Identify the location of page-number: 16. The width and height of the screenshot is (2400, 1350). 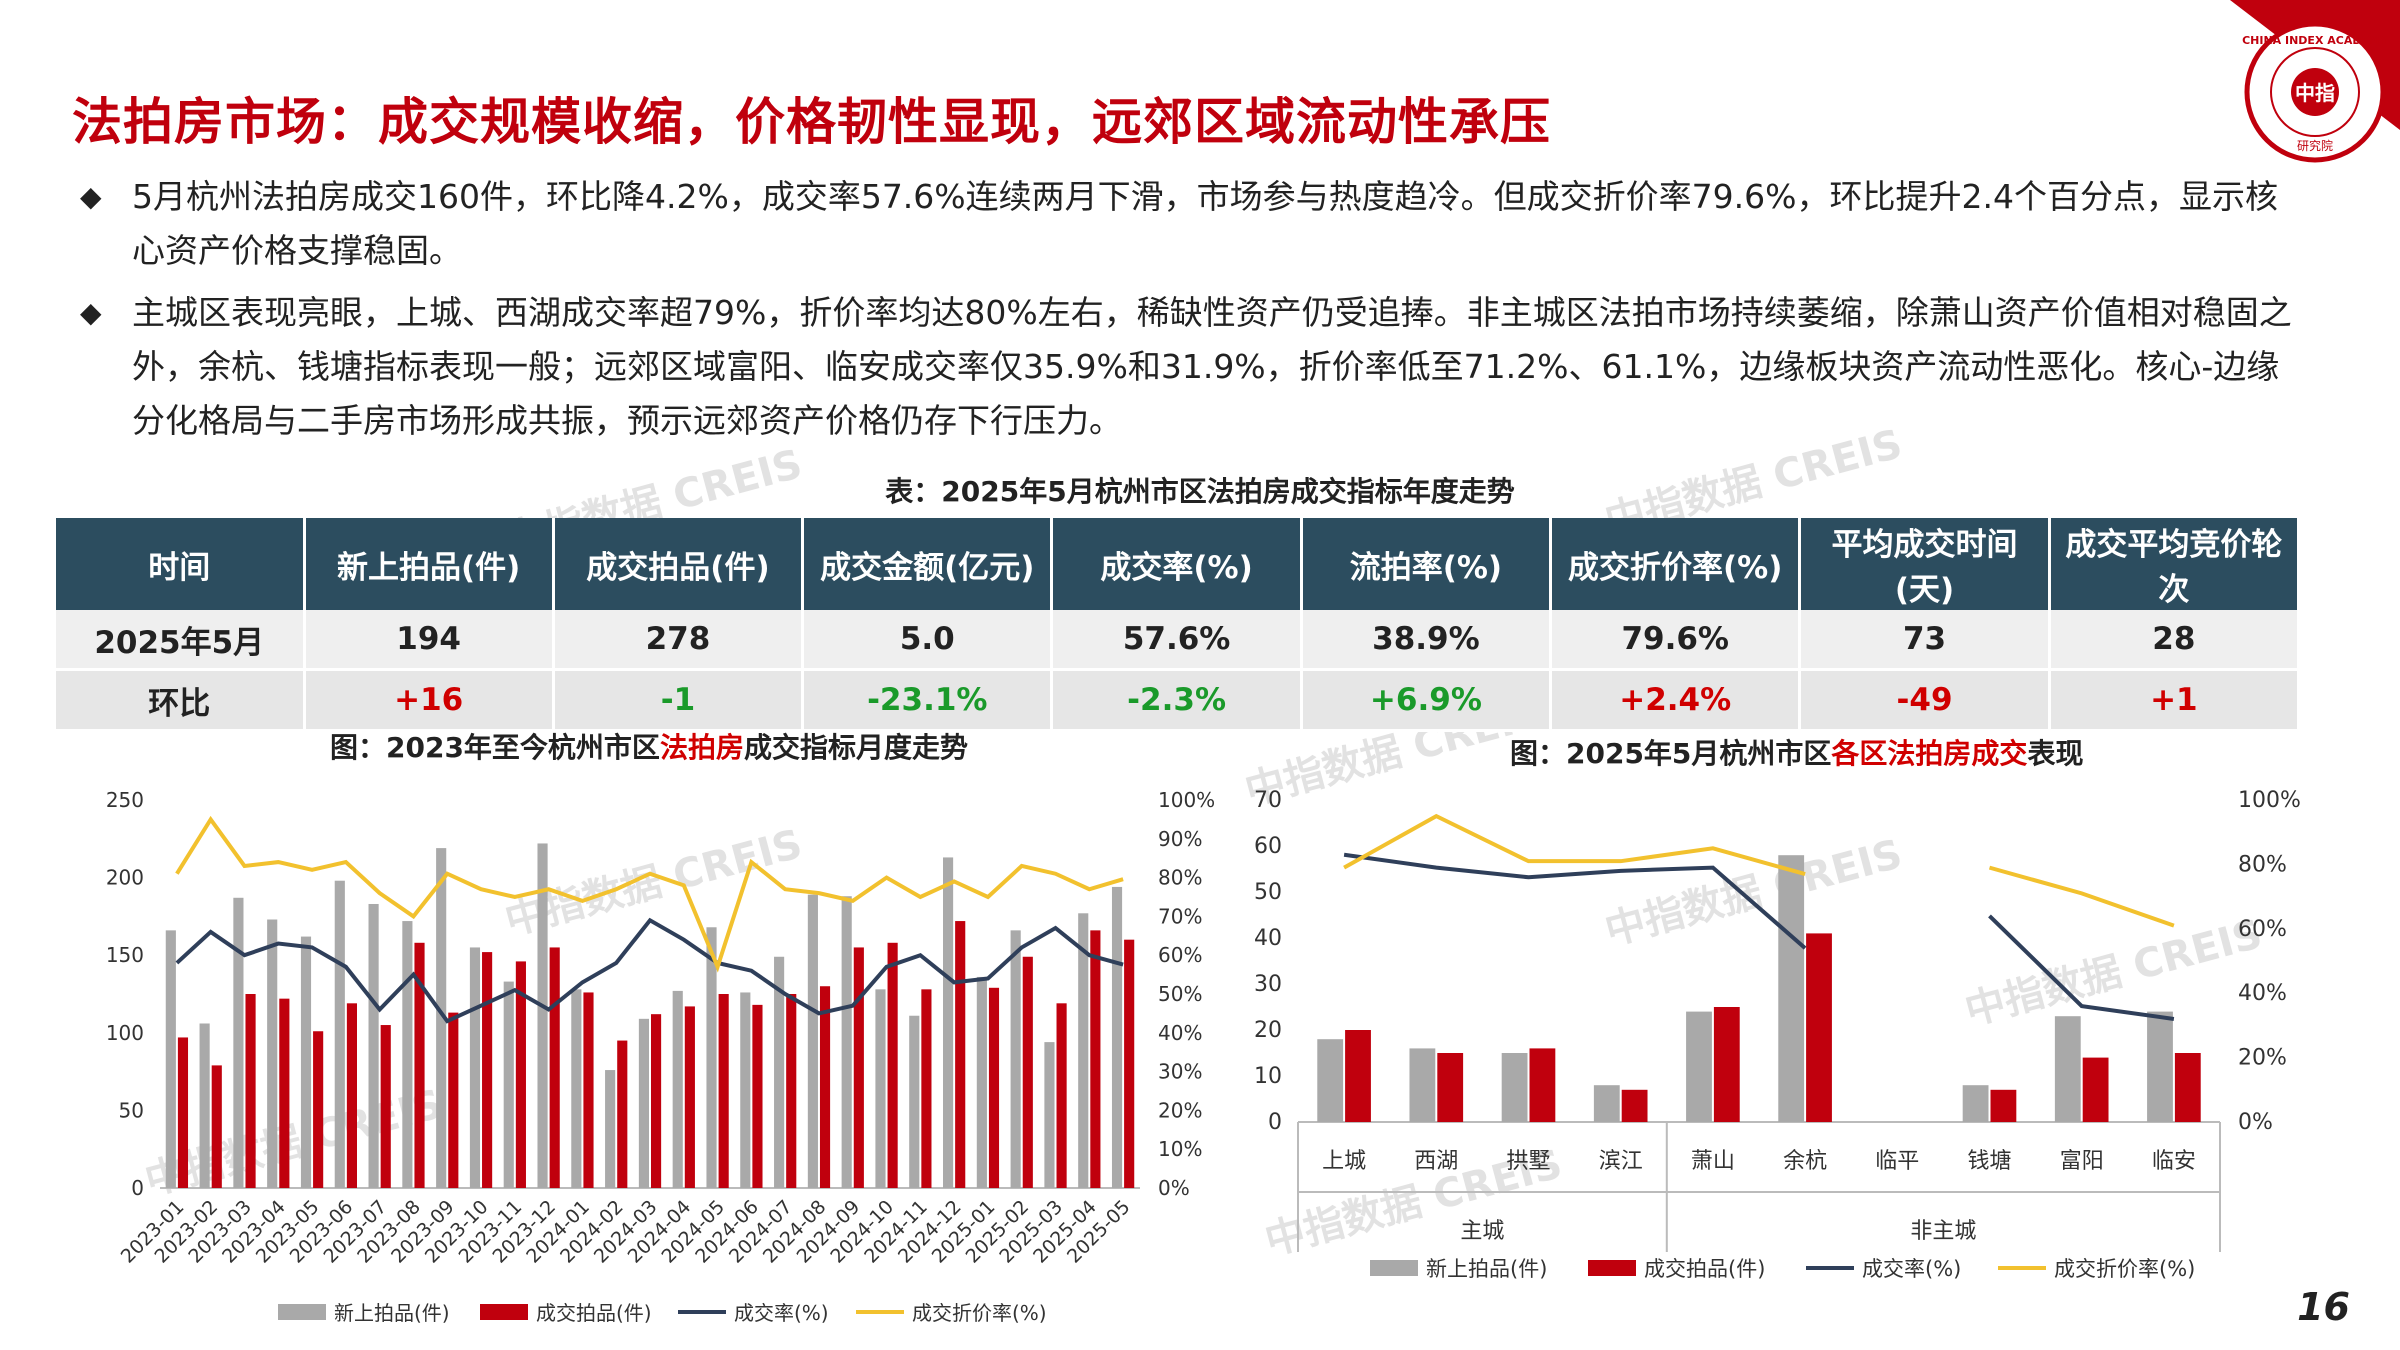
(2323, 1307).